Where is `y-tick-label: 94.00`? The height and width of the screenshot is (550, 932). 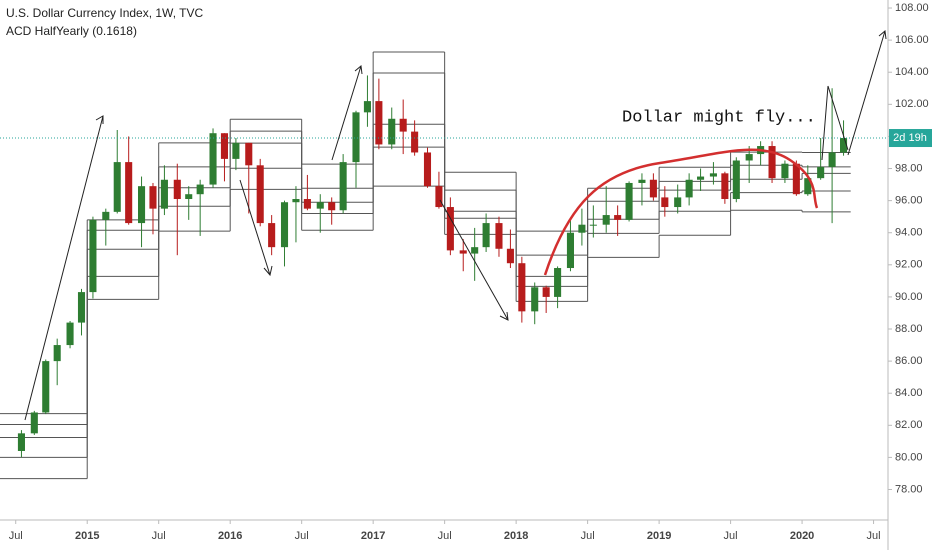
y-tick-label: 94.00 is located at coordinates (909, 233).